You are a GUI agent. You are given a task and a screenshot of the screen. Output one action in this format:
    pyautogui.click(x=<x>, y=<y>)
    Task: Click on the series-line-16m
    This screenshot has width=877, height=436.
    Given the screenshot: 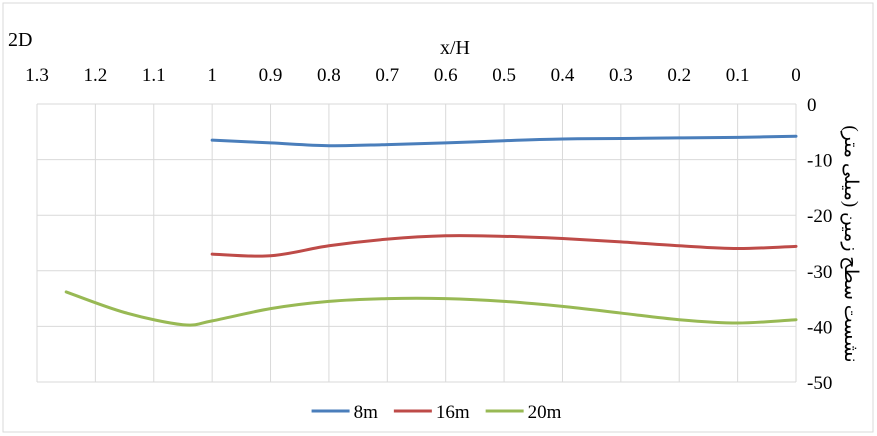 What is the action you would take?
    pyautogui.click(x=504, y=246)
    